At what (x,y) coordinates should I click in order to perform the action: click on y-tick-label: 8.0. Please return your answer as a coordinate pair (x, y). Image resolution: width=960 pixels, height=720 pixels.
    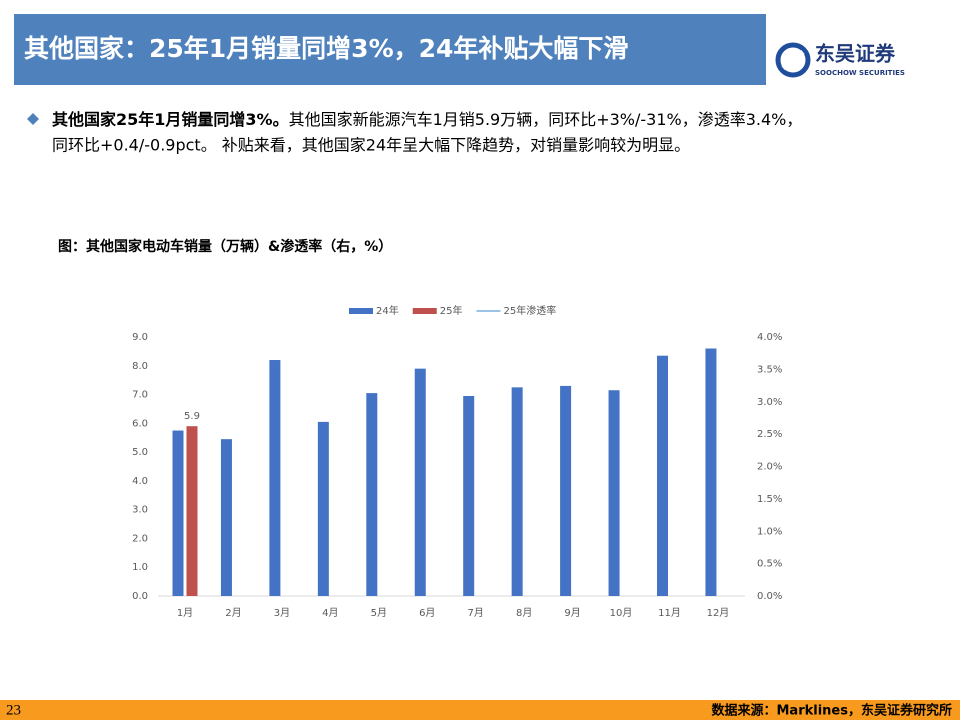
    Looking at the image, I should click on (140, 366).